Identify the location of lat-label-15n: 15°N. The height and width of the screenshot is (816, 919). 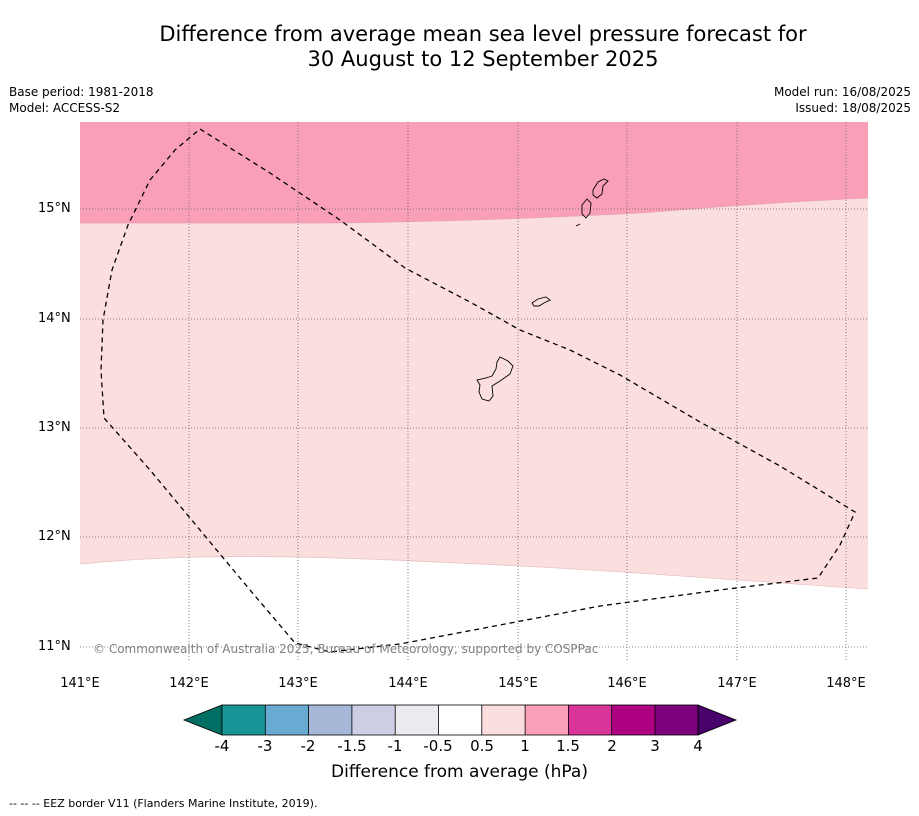
(54, 208).